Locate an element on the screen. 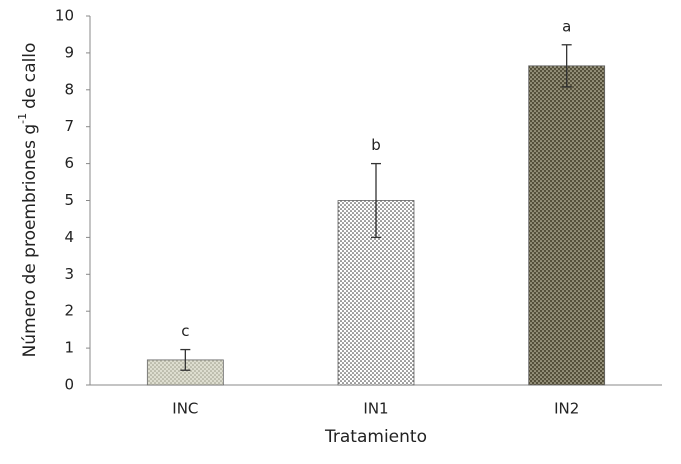  y-label-sup: -1 is located at coordinates (22, 118).